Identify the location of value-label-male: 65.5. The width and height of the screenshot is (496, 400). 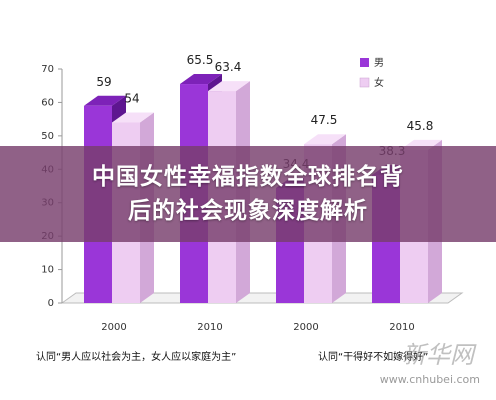
(200, 60).